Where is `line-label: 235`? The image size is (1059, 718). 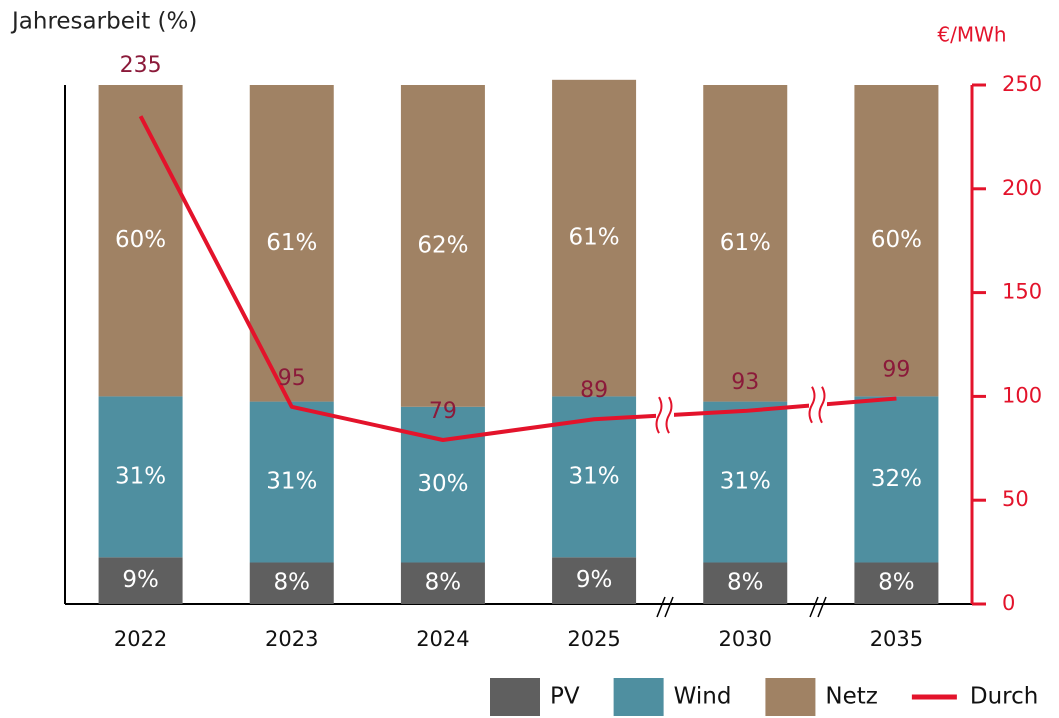 line-label: 235 is located at coordinates (141, 65).